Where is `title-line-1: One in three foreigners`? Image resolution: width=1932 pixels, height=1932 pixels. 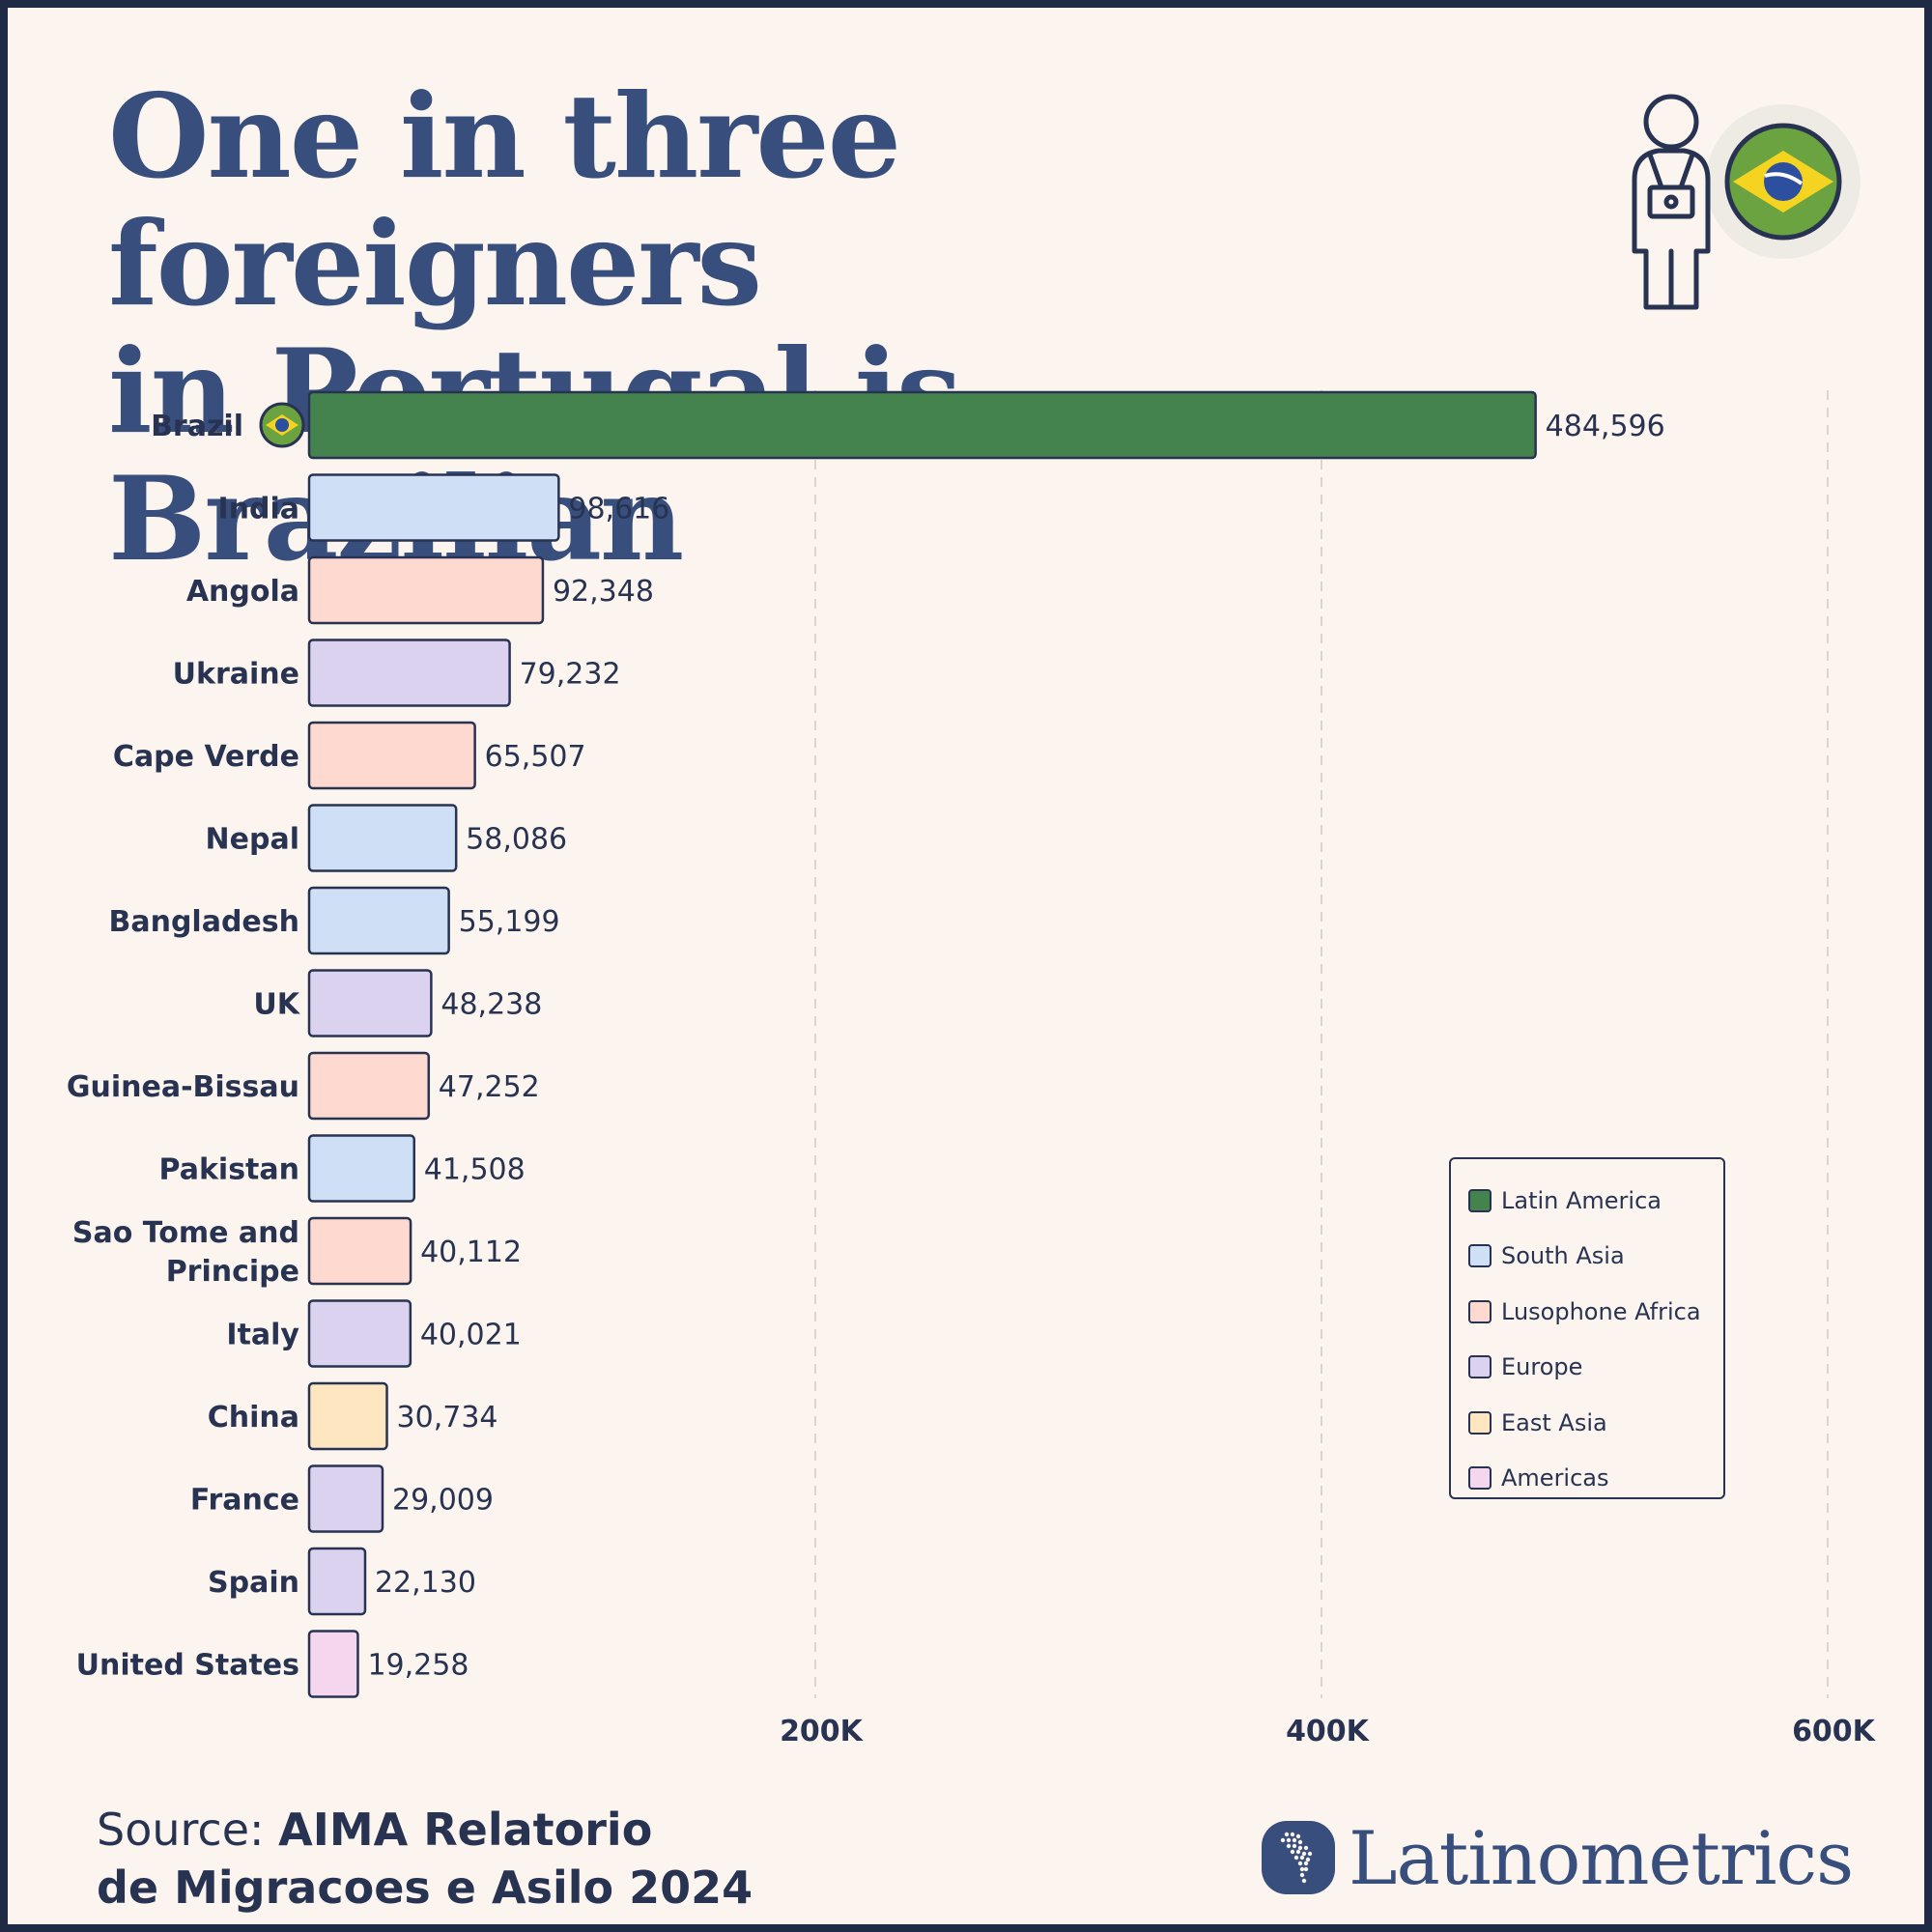 title-line-1: One in three foreigners is located at coordinates (505, 200).